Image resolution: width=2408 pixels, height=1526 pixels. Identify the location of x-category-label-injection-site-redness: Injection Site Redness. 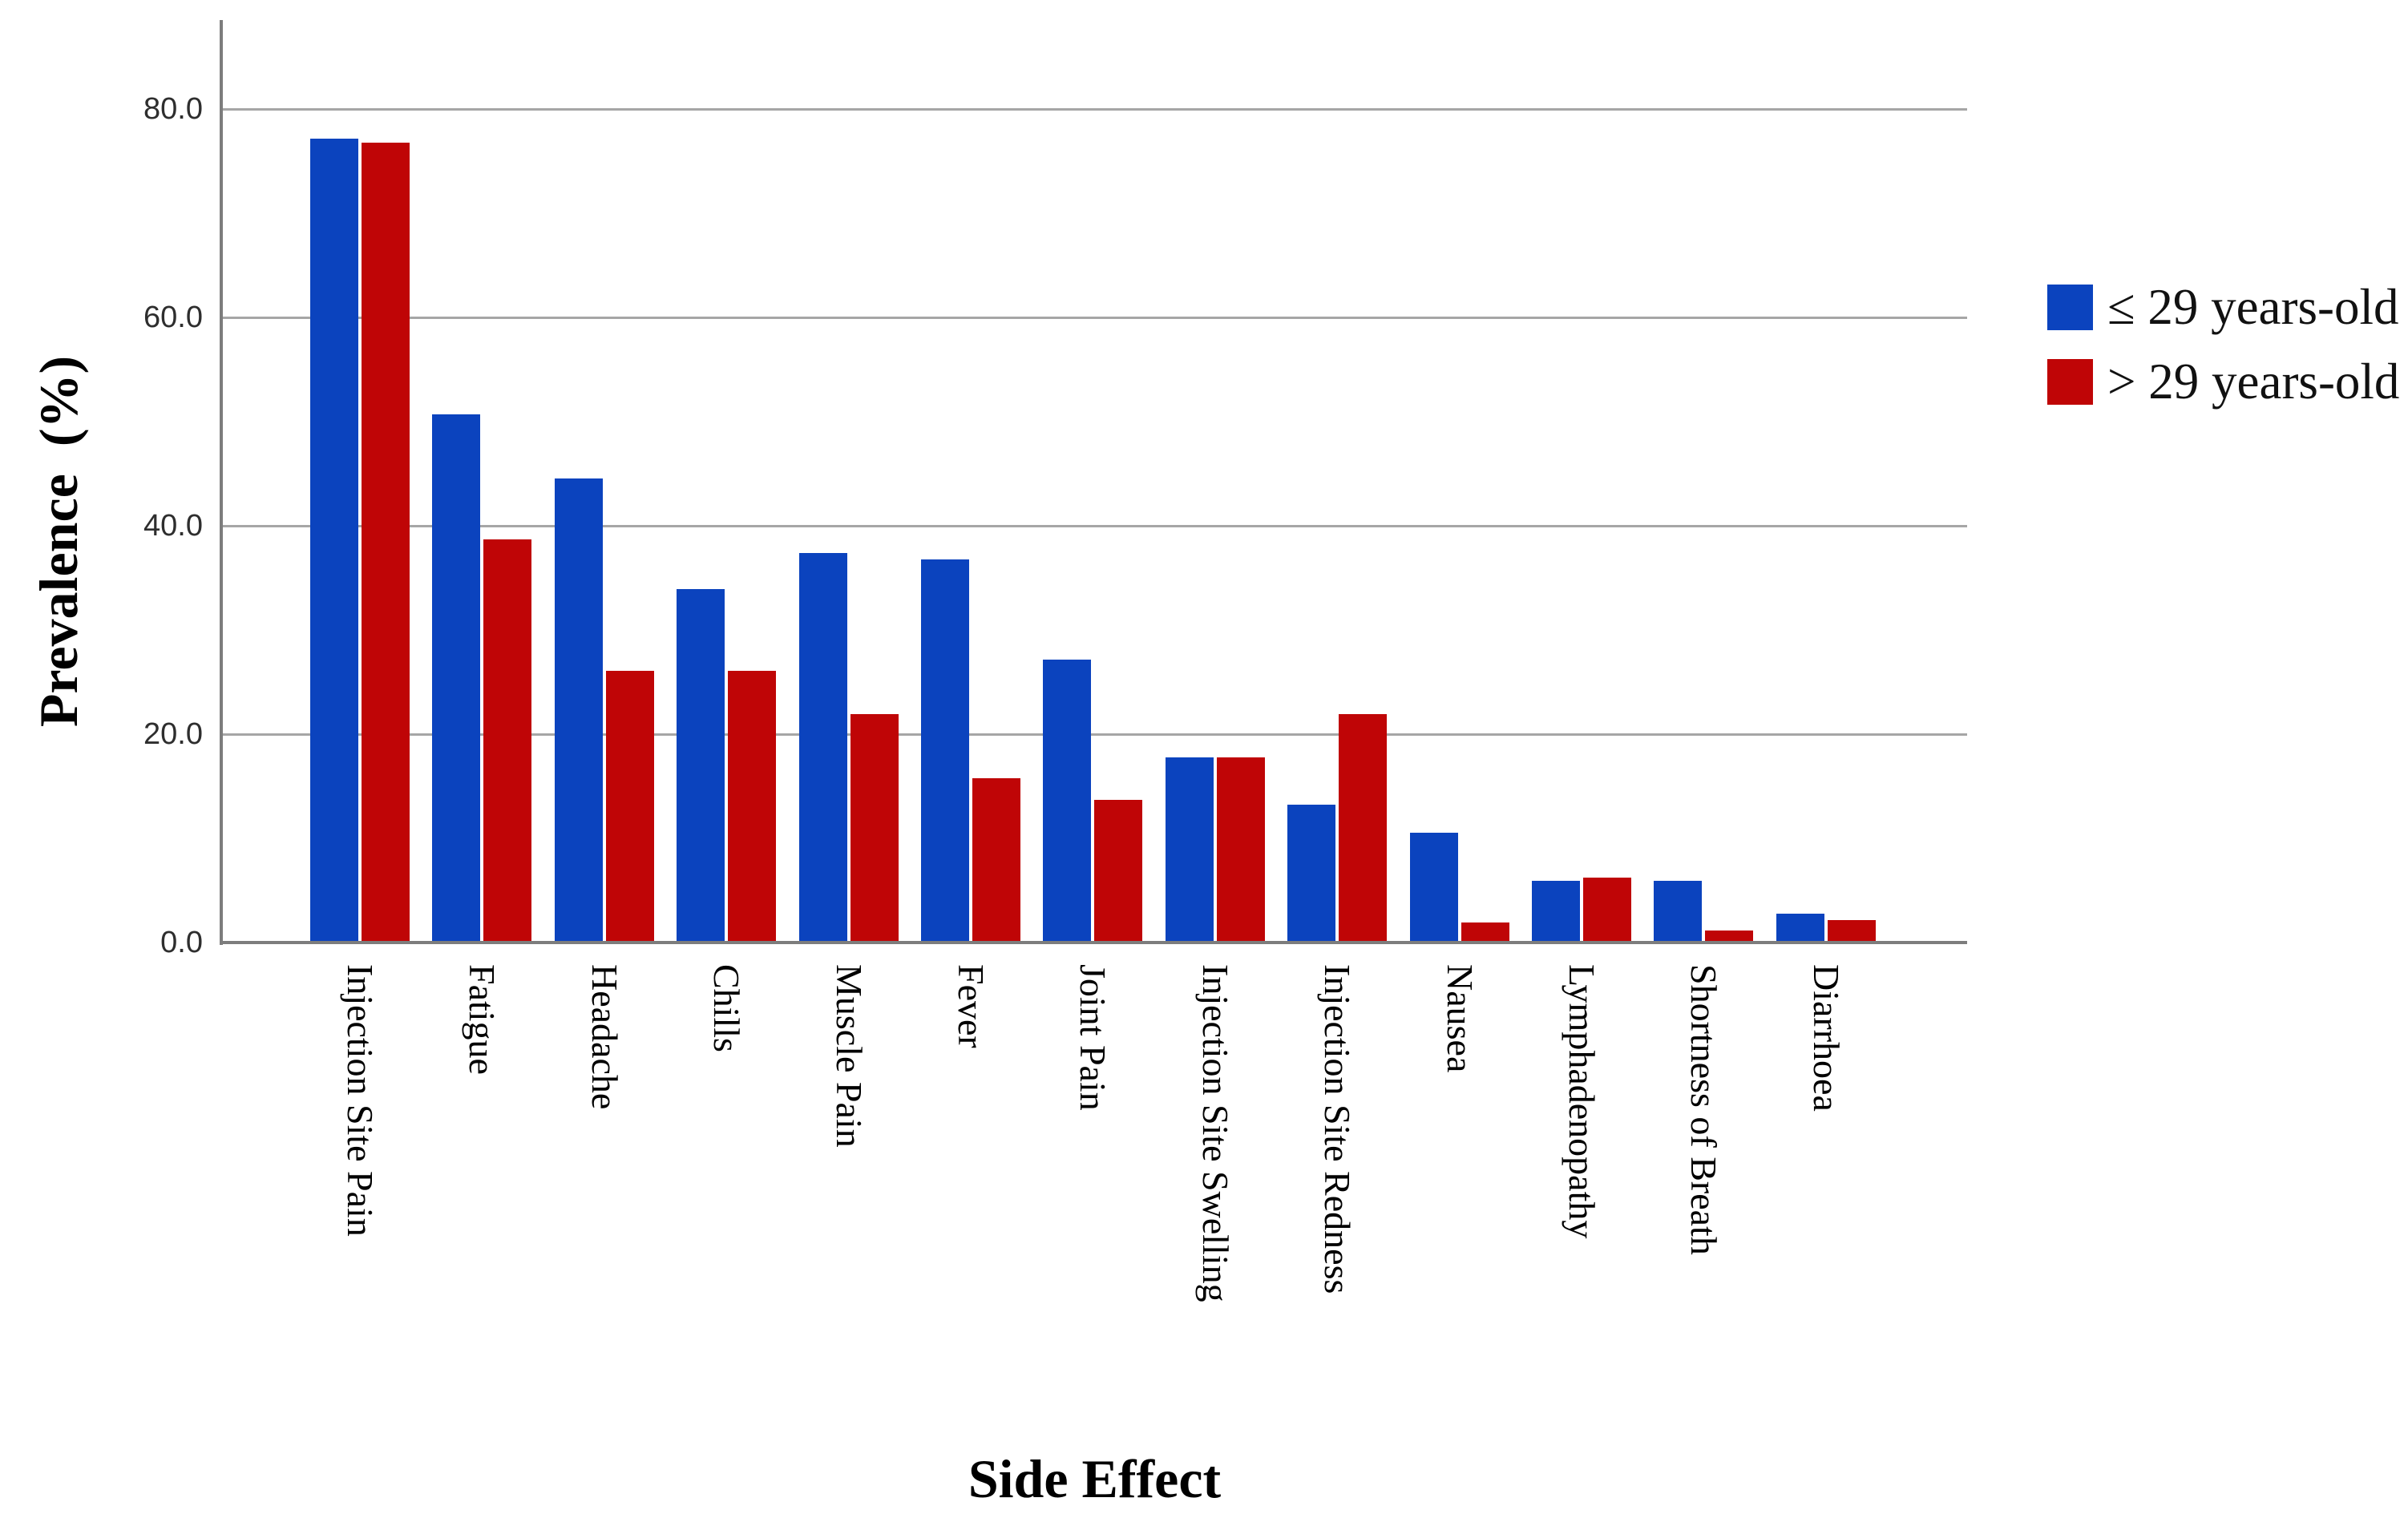
(1337, 1129).